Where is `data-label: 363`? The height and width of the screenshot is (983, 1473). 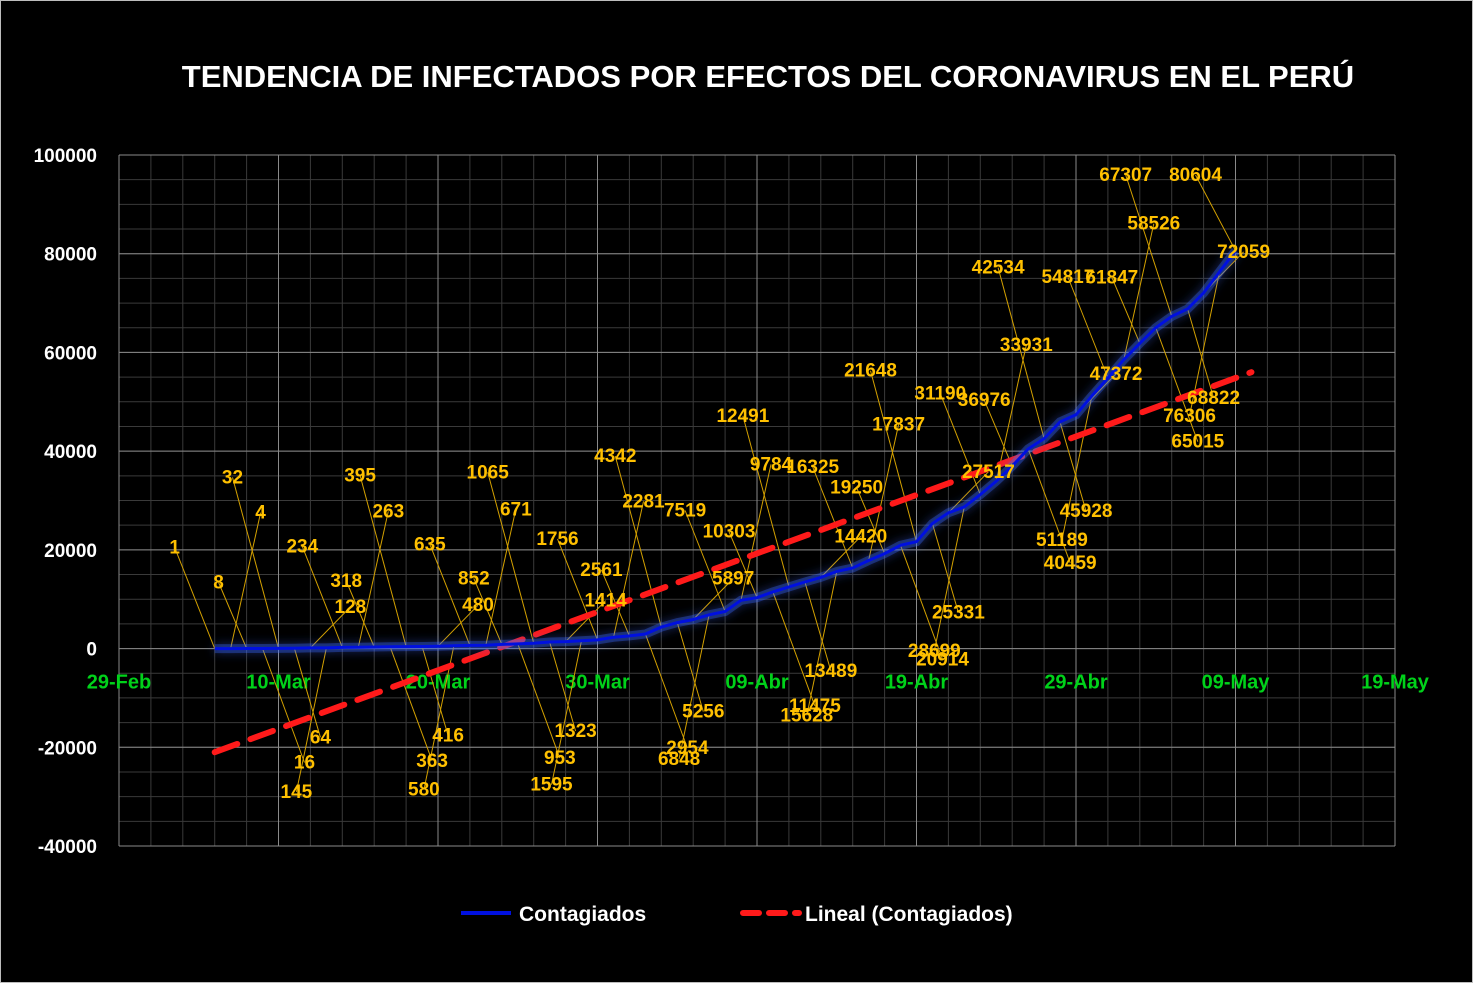 data-label: 363 is located at coordinates (432, 761).